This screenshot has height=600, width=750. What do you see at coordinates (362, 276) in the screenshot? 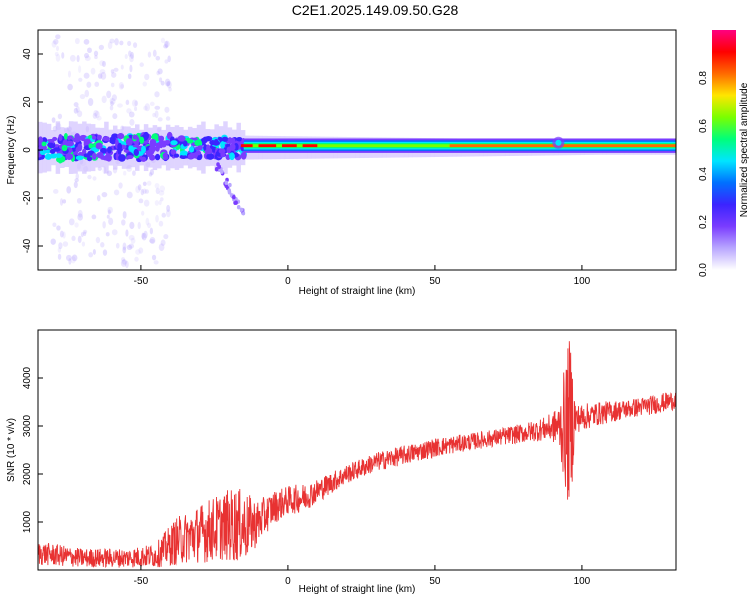
I see `spectrogram-x-ticks: -50 0 50 100` at bounding box center [362, 276].